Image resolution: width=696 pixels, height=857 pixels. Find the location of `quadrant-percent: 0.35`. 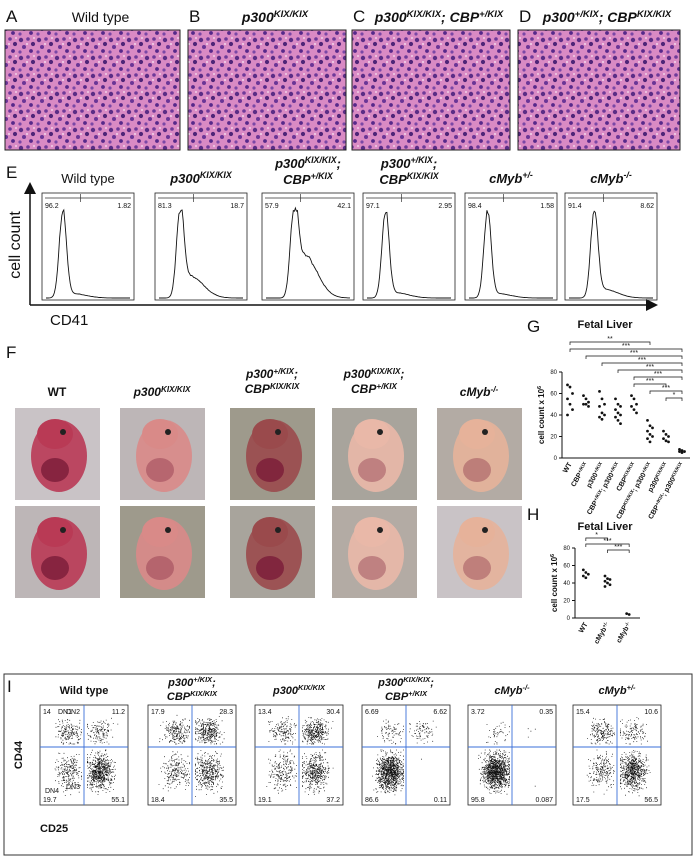

quadrant-percent: 0.35 is located at coordinates (546, 712).